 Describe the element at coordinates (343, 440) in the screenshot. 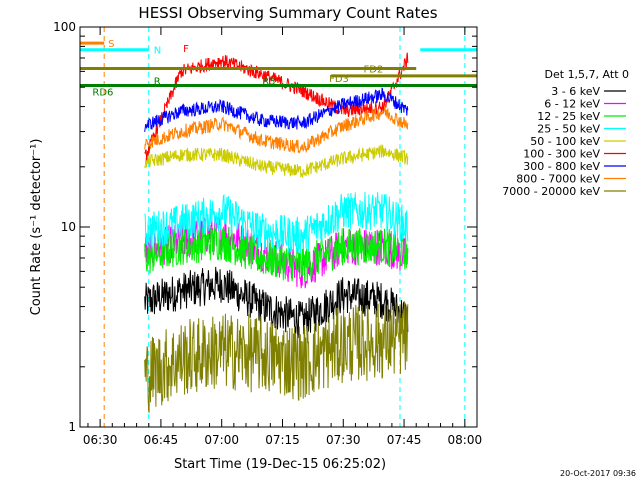

I see `x-tick-label-4: 07:30` at that location.